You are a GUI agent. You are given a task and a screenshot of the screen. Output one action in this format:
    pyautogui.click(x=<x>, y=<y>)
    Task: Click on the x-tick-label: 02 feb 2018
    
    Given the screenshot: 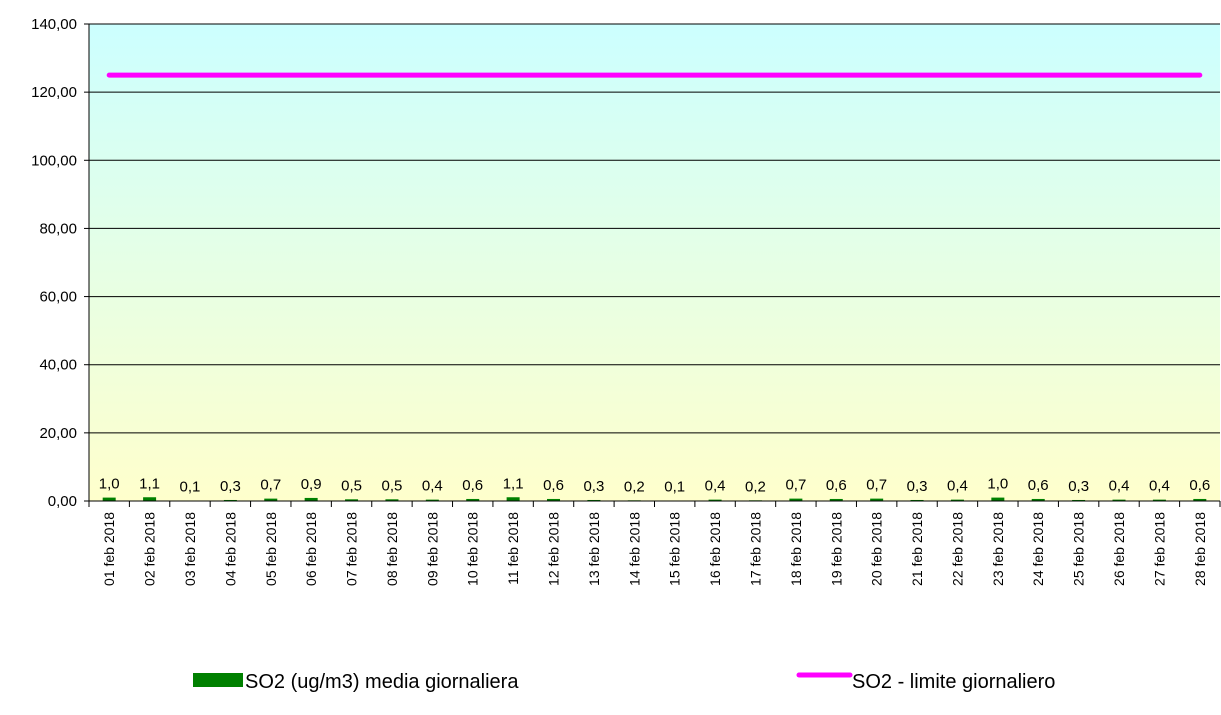 What is the action you would take?
    pyautogui.click(x=150, y=549)
    